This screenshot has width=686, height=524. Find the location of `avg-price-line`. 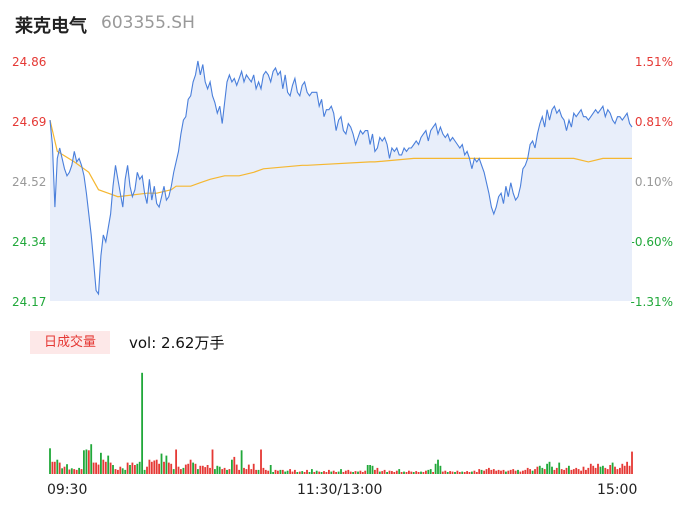

avg-price-line is located at coordinates (340, 158).